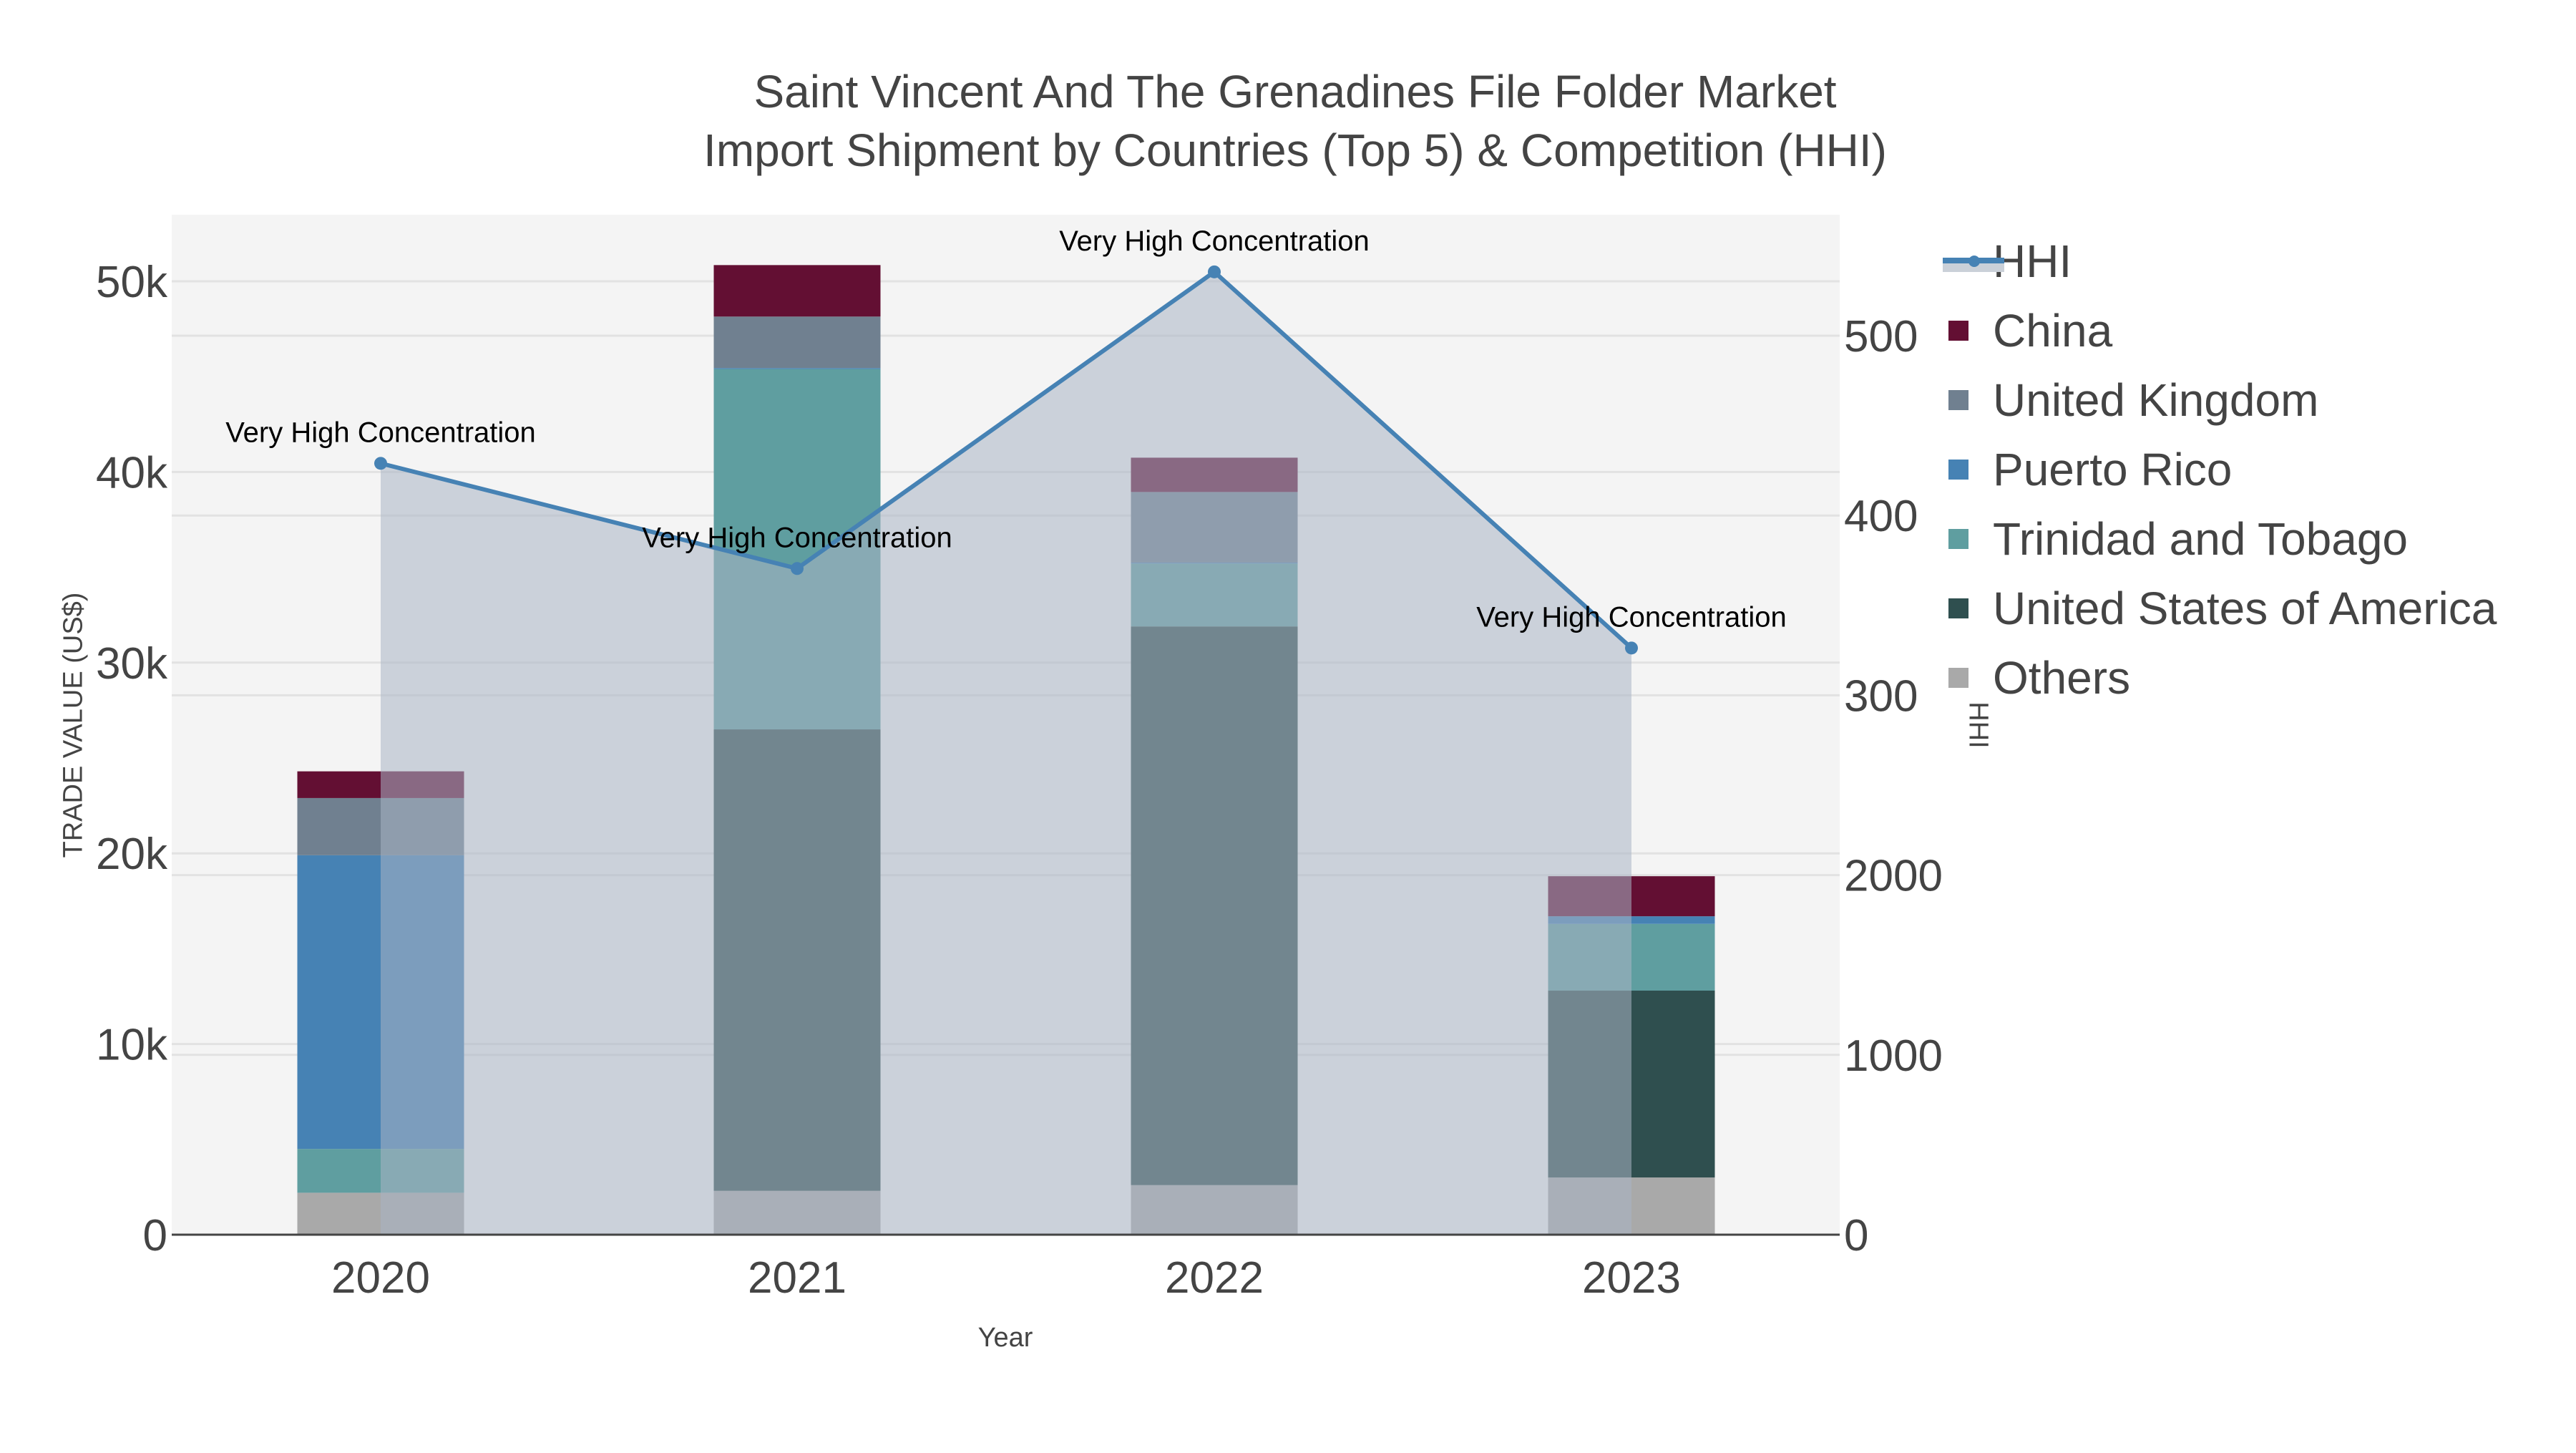  I want to click on y2-axis-title: HHI, so click(1978, 725).